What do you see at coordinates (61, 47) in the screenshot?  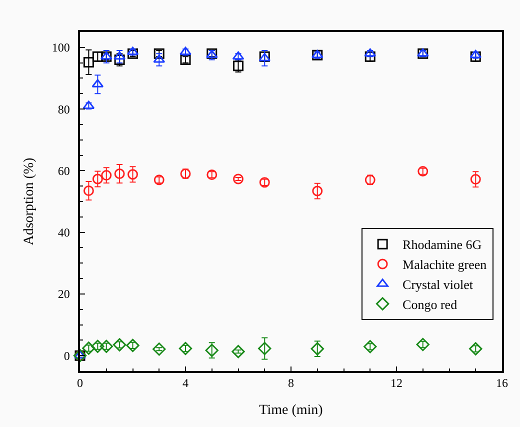 I see `y-tick-label: 100` at bounding box center [61, 47].